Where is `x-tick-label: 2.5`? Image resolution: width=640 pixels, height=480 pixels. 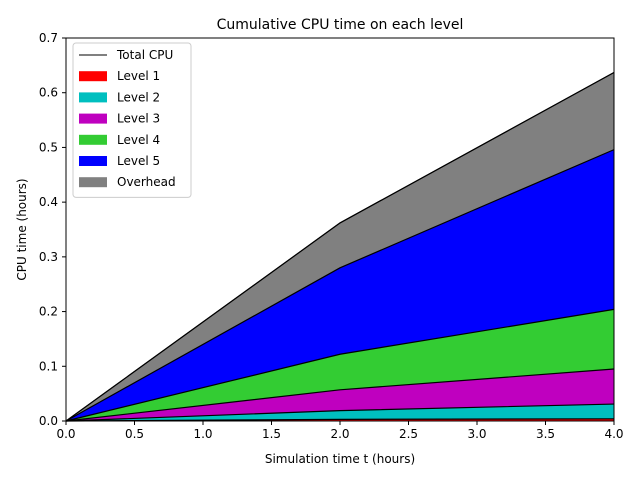
x-tick-label: 2.5 is located at coordinates (408, 434).